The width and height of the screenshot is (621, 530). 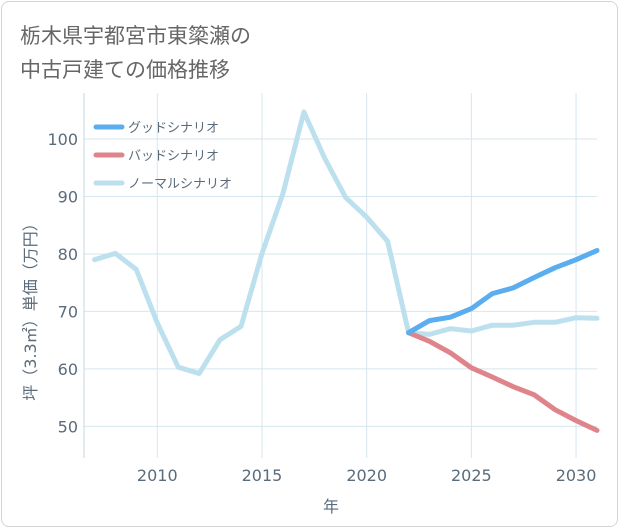 I want to click on y-axis-title: 坪（3.3㎡）単価（万円）, so click(x=30, y=307).